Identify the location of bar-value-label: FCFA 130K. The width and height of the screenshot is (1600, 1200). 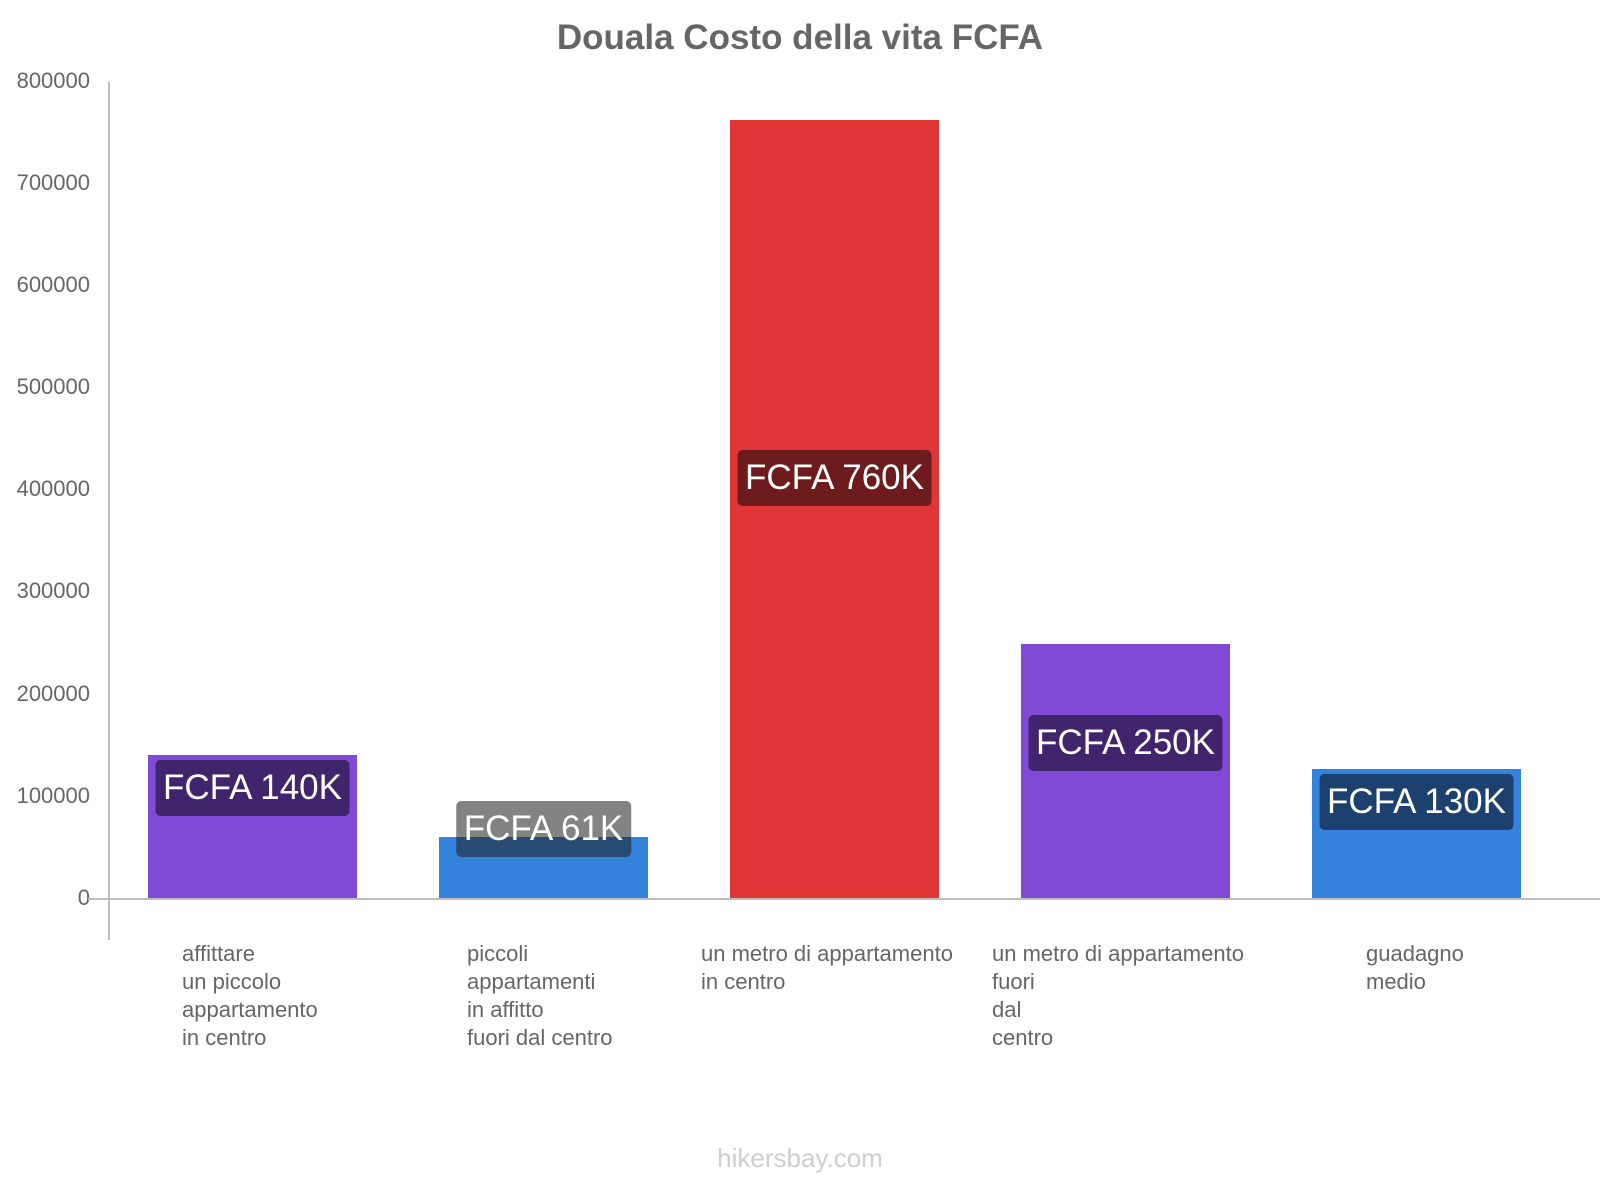
(1416, 802).